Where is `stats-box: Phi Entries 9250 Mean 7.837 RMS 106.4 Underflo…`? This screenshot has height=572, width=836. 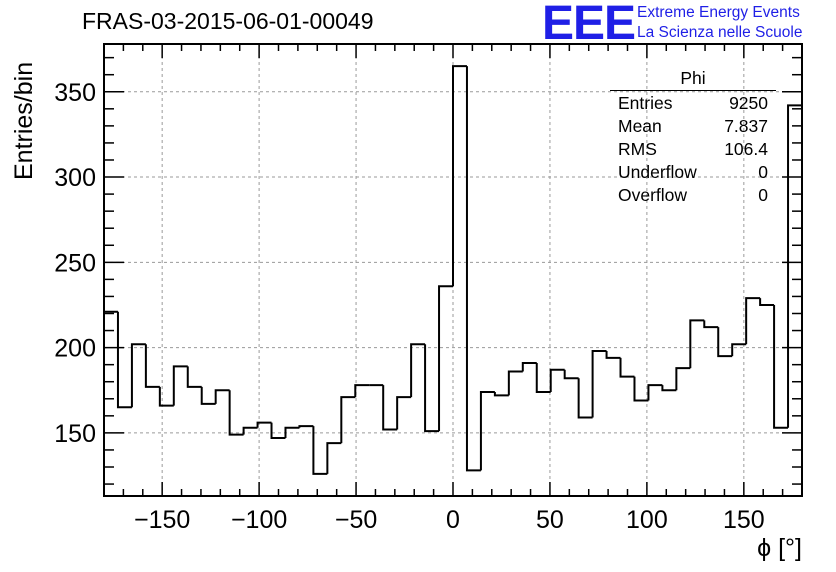 stats-box: Phi Entries 9250 Mean 7.837 RMS 106.4 Underflo… is located at coordinates (693, 137).